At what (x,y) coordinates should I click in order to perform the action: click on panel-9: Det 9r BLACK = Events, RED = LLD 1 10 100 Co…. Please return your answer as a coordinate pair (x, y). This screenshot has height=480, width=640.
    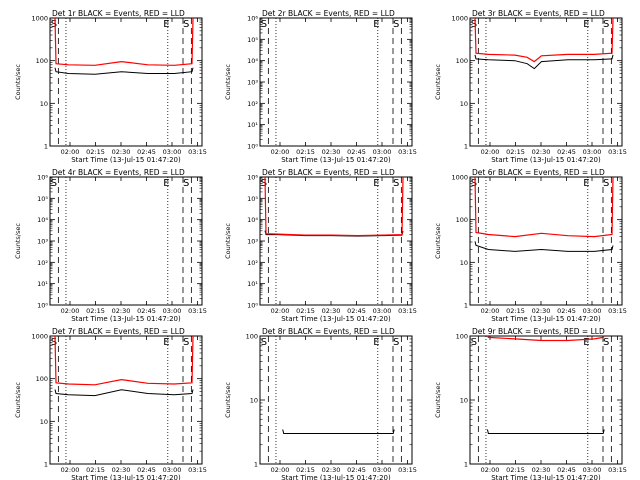
    Looking at the image, I should click on (530, 403).